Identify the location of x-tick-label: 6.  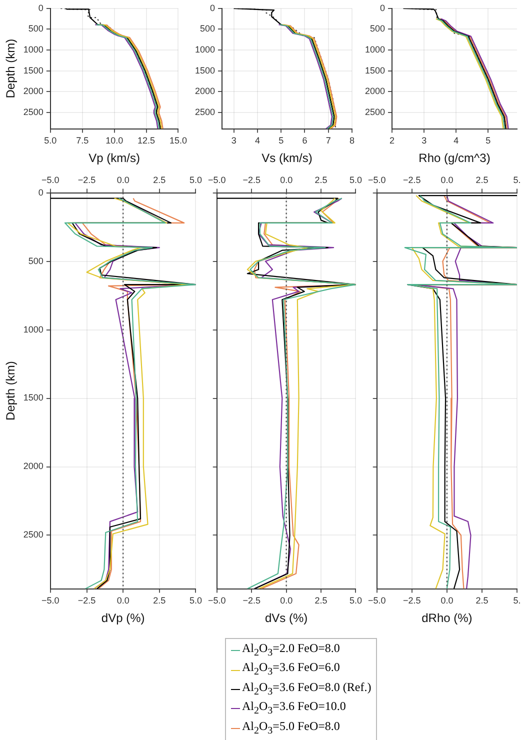
(305, 141).